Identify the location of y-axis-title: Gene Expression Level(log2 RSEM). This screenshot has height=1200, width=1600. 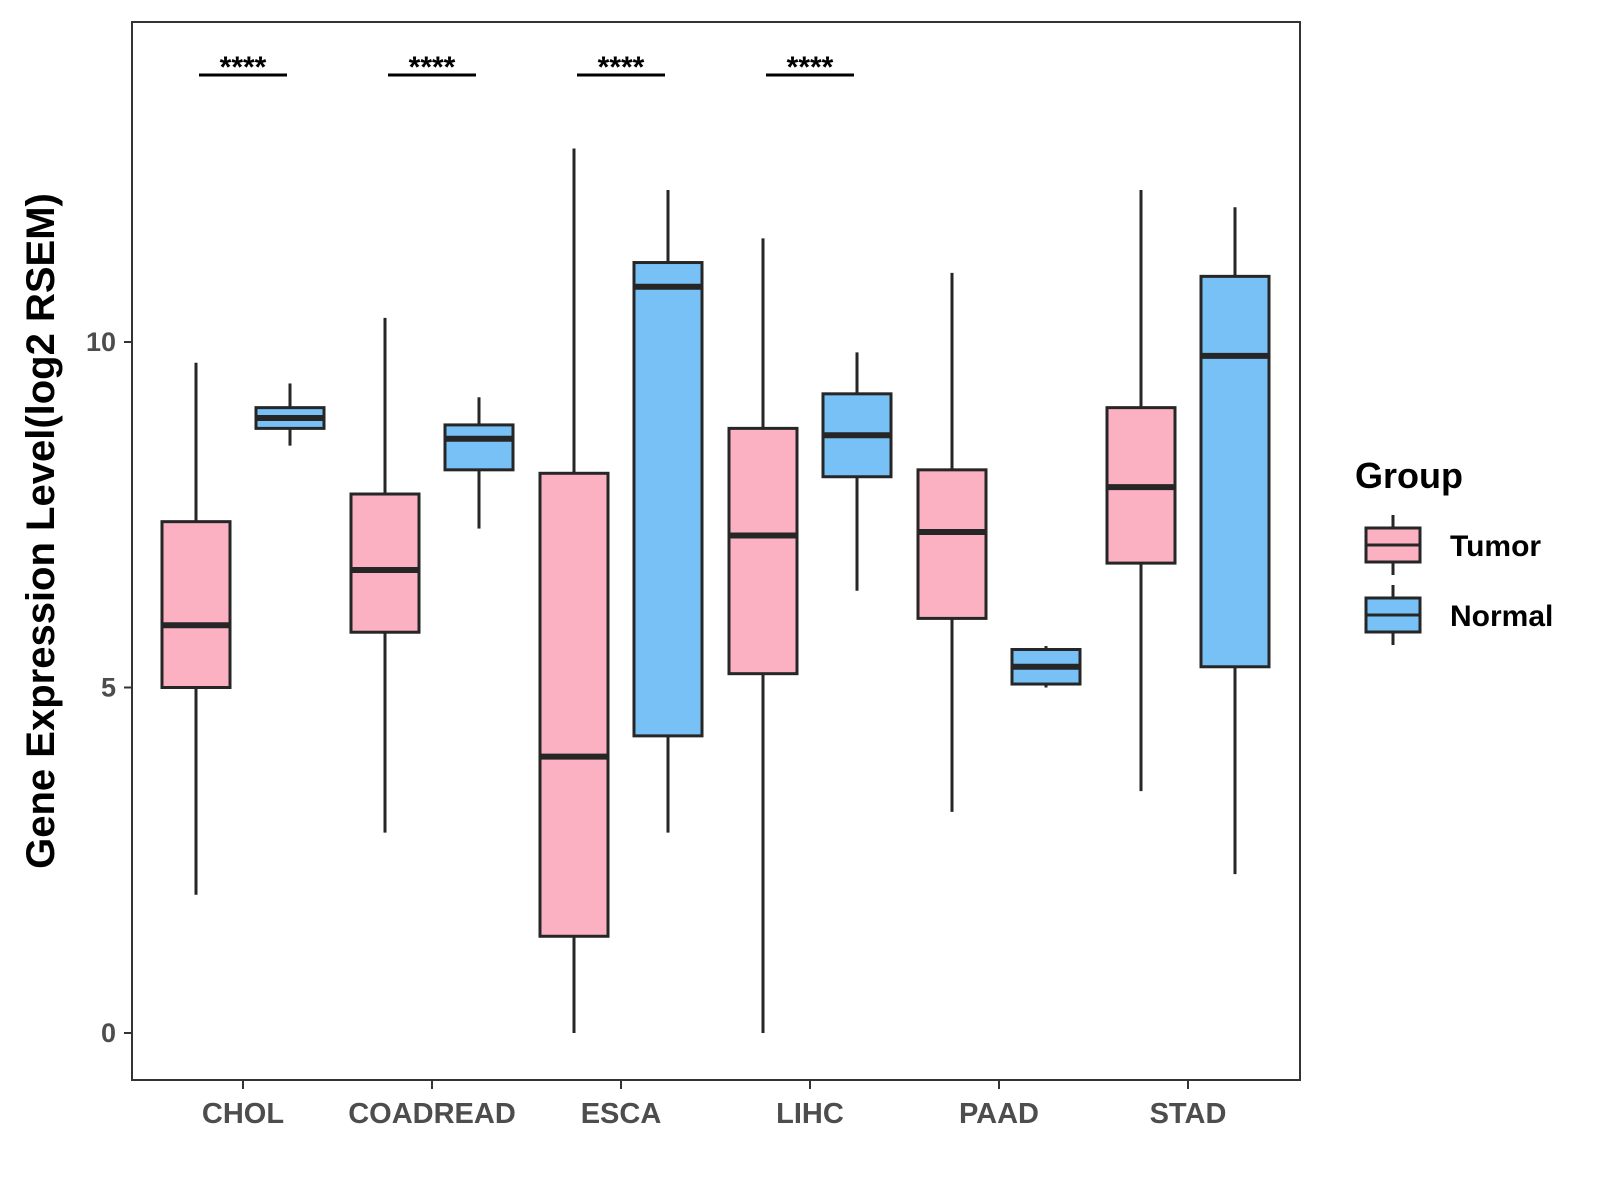
(41, 531).